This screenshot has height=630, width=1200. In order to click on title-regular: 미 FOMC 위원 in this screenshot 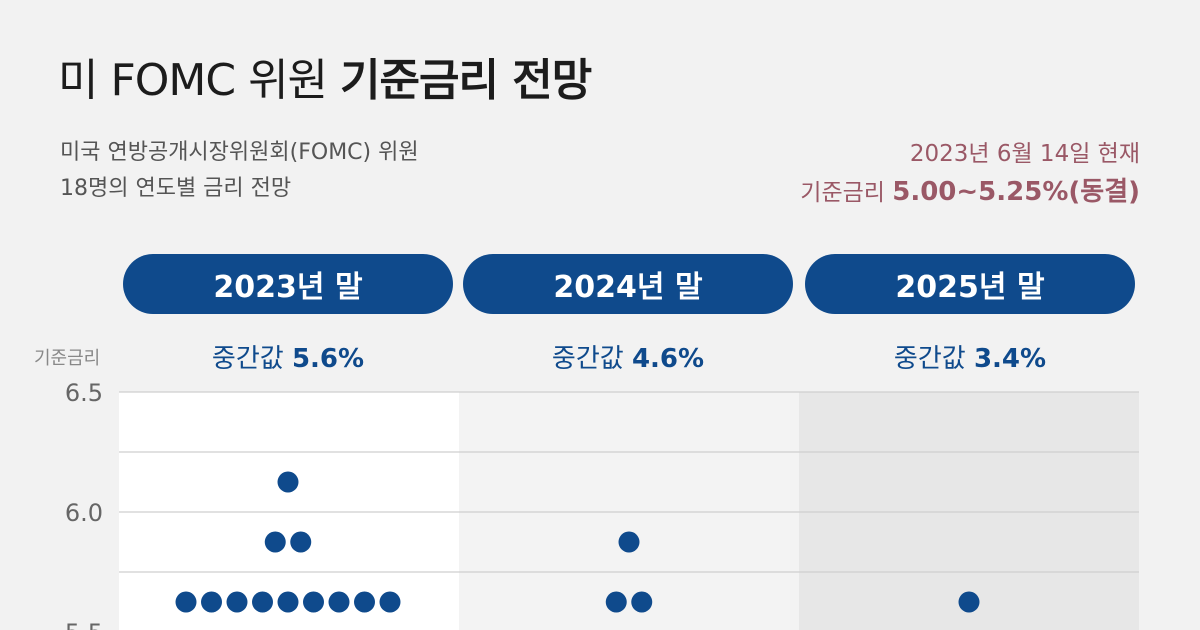, I will do `click(199, 80)`.